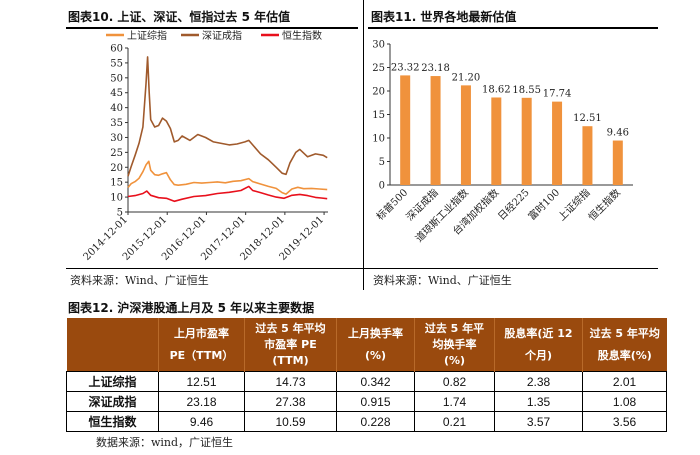 The height and width of the screenshot is (455, 700). Describe the element at coordinates (526, 90) in the screenshot. I see `fig11-bar-value-label: 18.55` at that location.